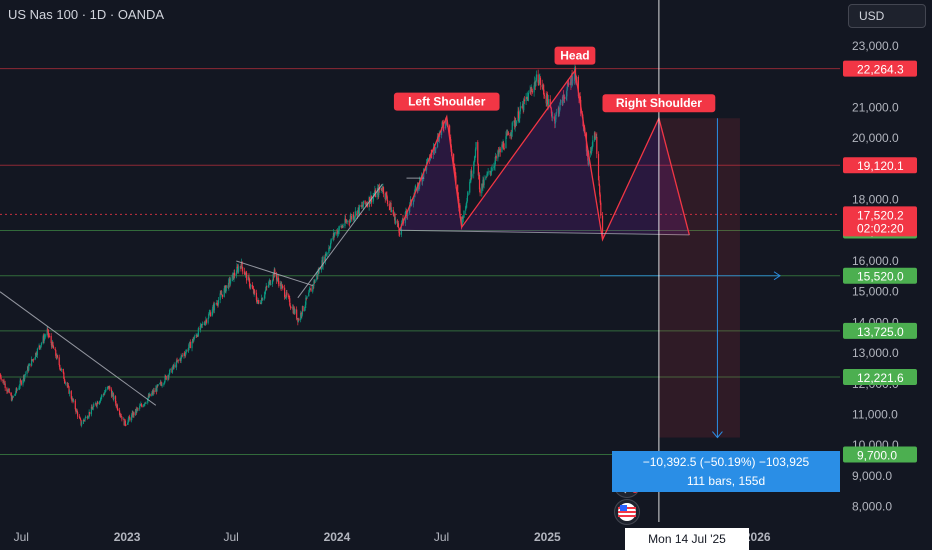 The height and width of the screenshot is (550, 932). I want to click on price-tag: 9,700.0, so click(877, 455).